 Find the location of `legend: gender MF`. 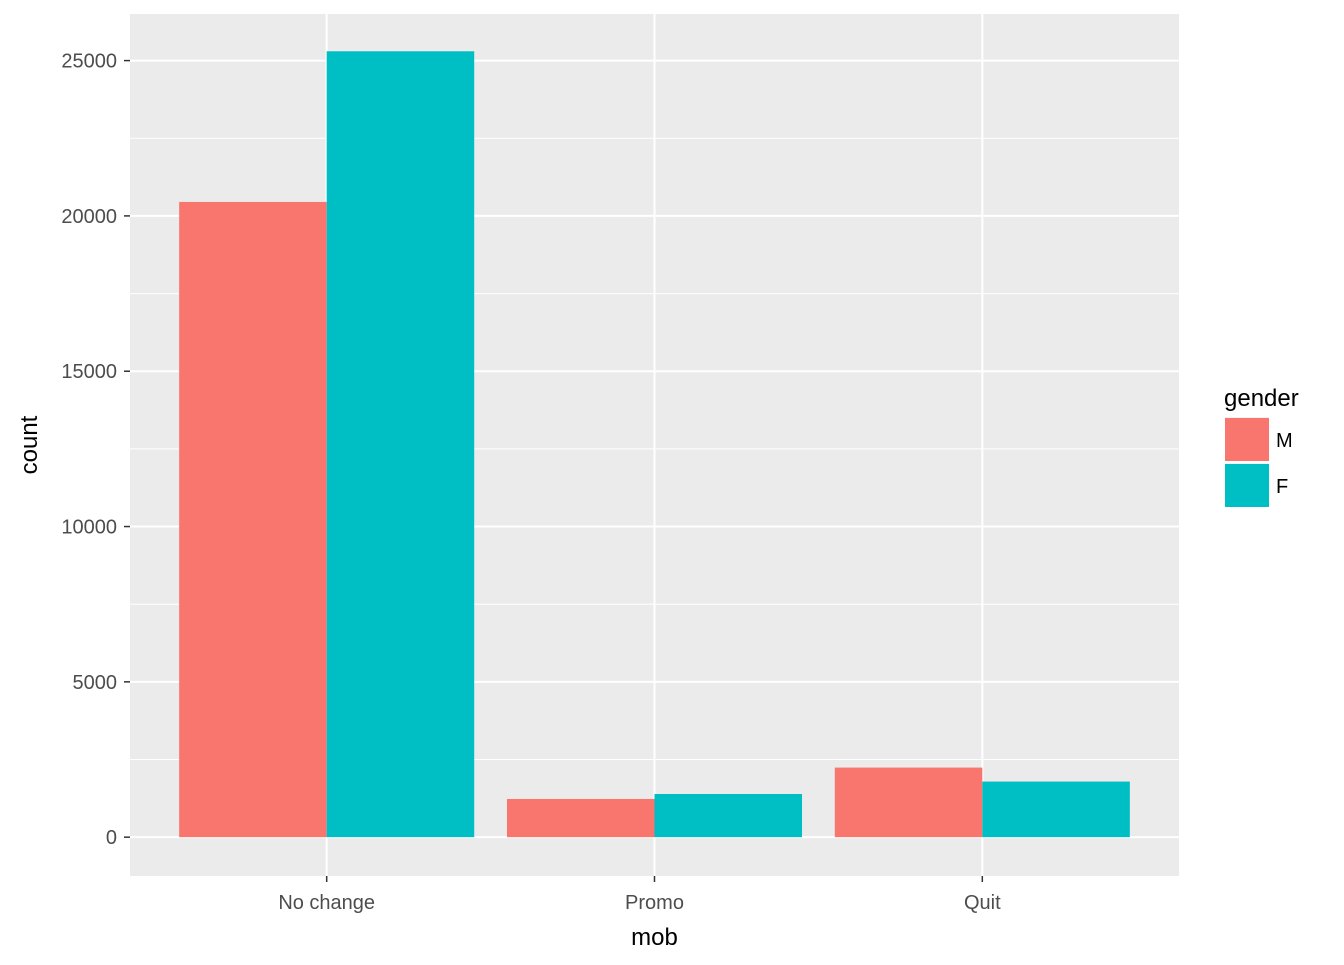

legend: gender MF is located at coordinates (1261, 446).